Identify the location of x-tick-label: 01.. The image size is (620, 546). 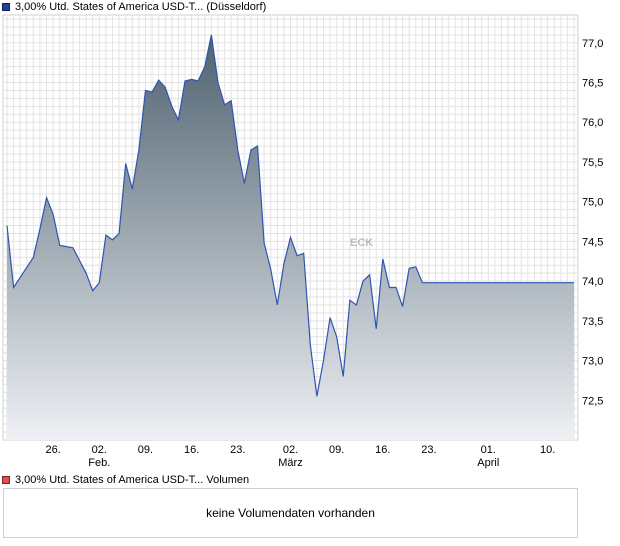
(488, 450).